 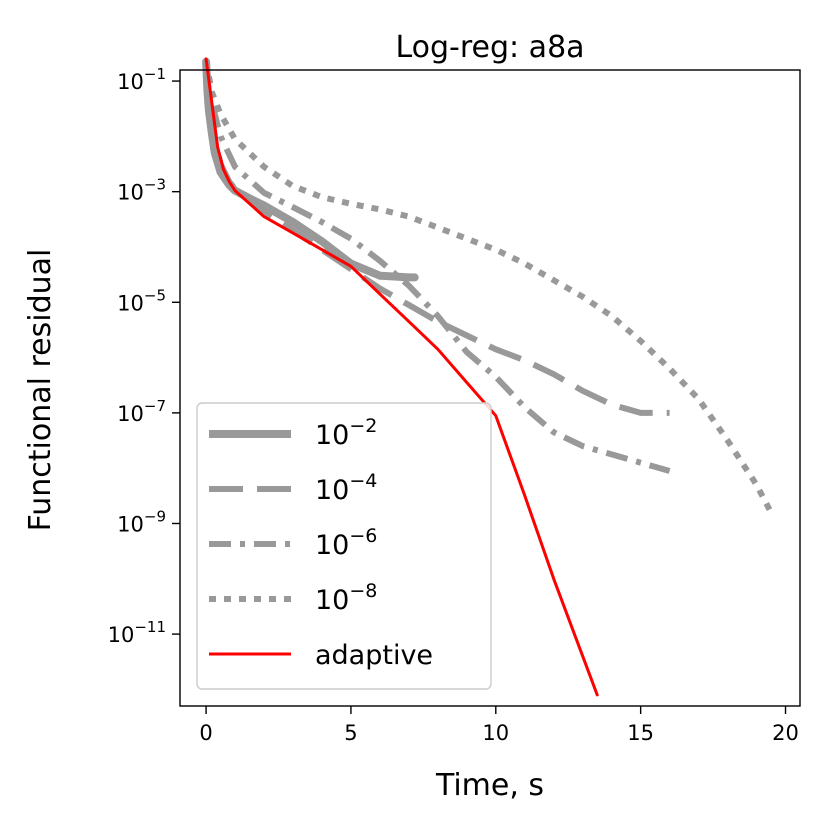 I want to click on legend-label: 10−6, so click(x=346, y=543).